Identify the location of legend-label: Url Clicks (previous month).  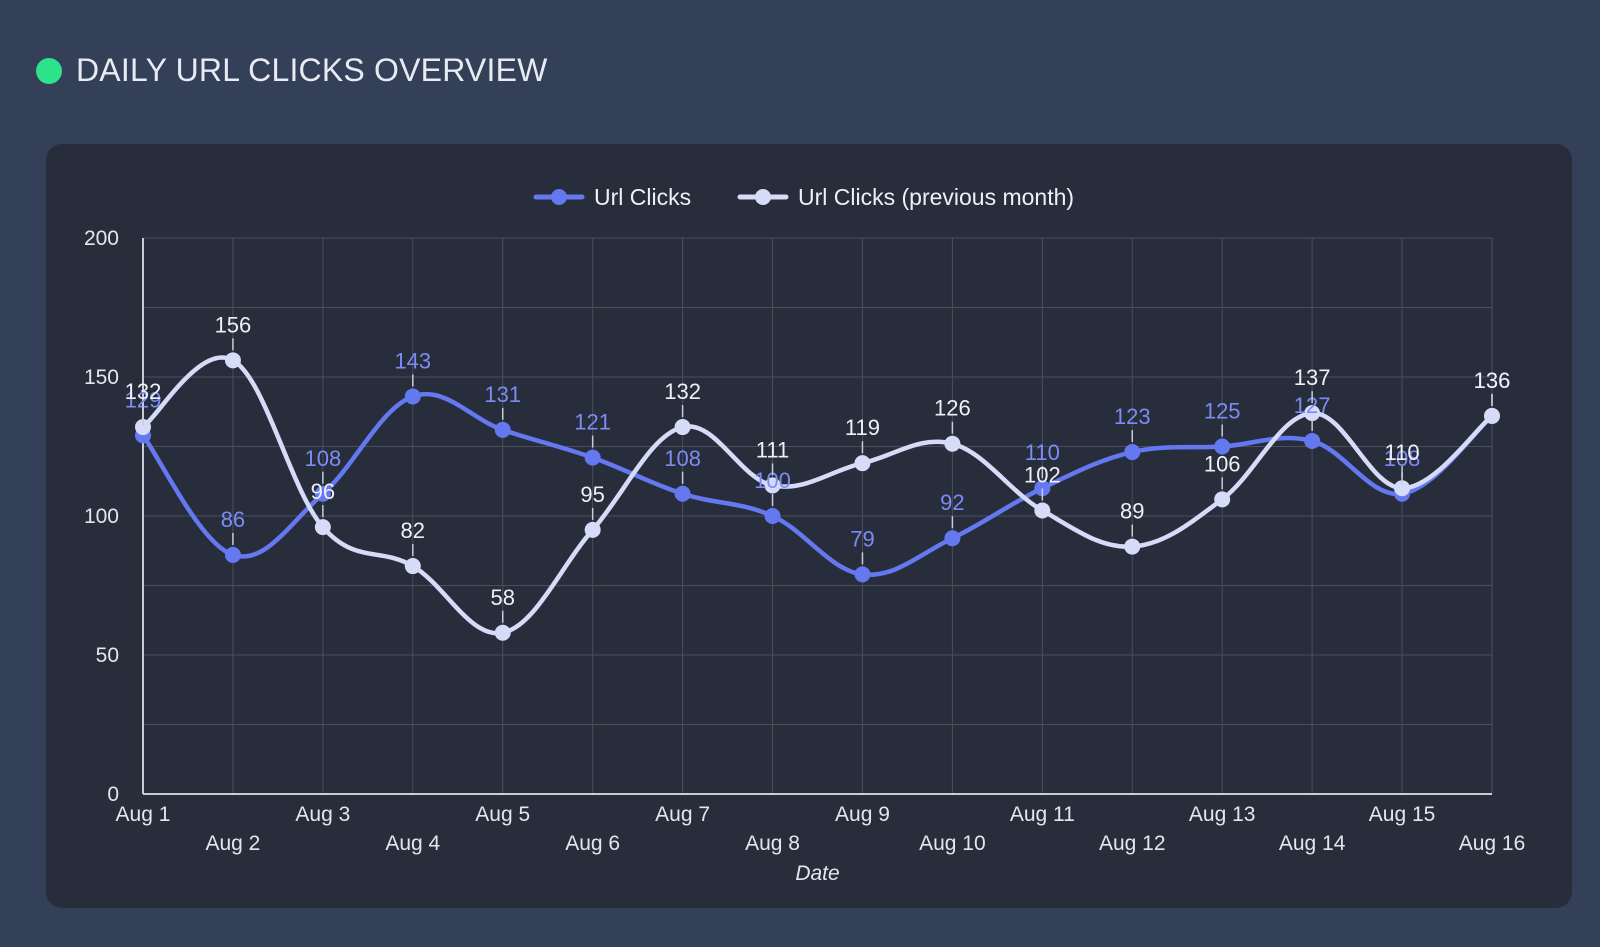
(936, 197).